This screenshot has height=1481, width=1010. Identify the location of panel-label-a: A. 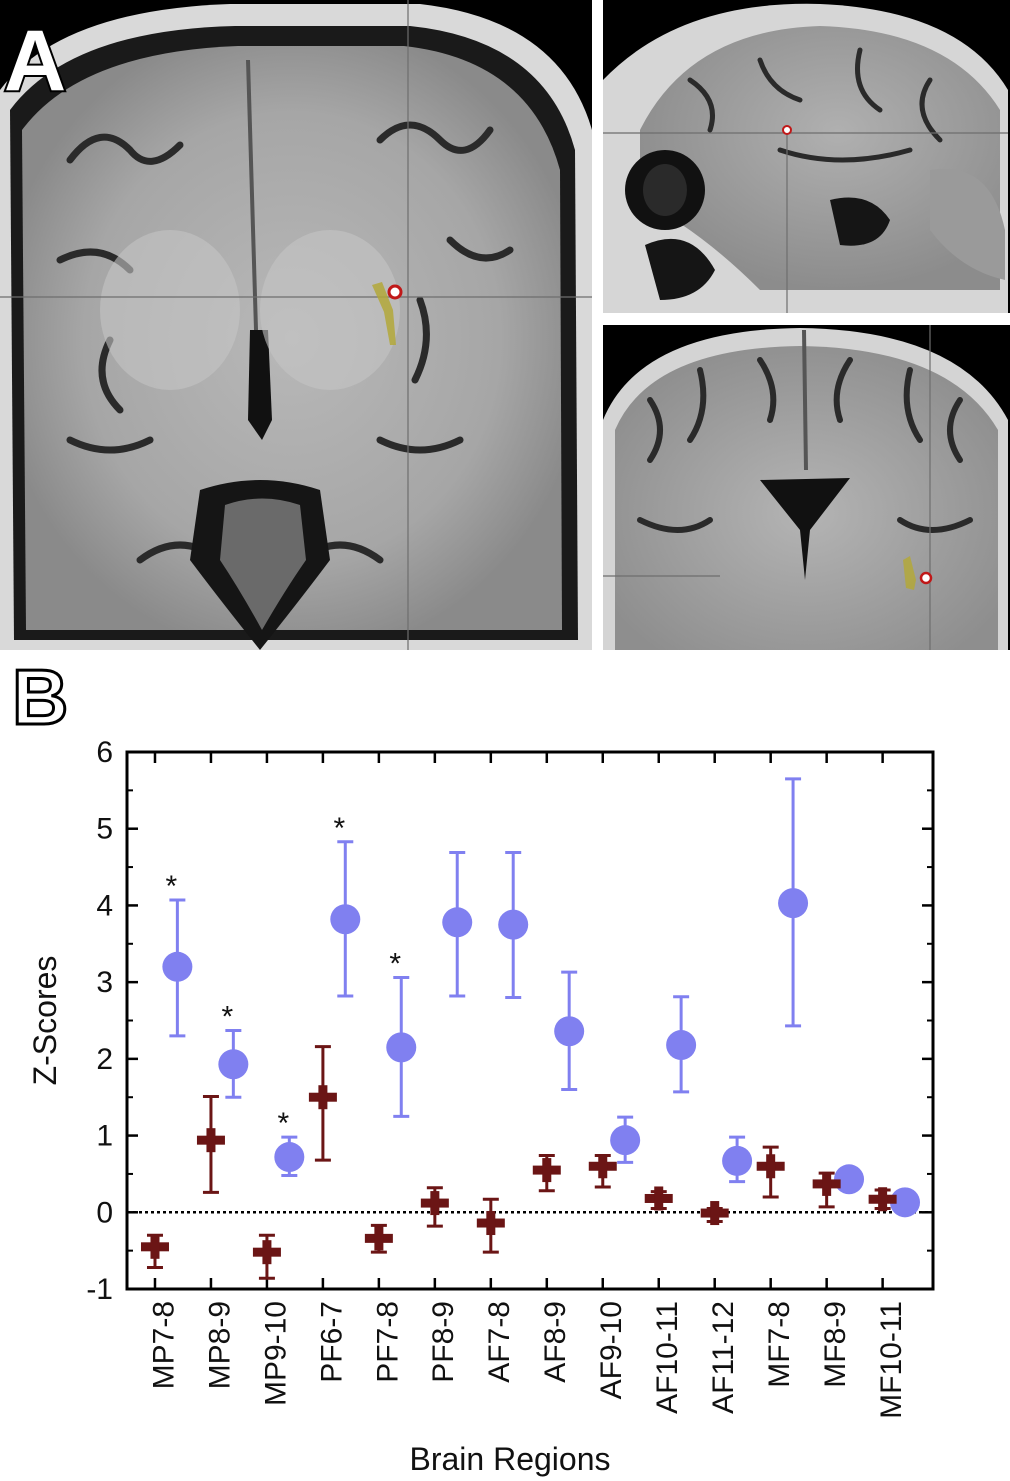
(35, 61).